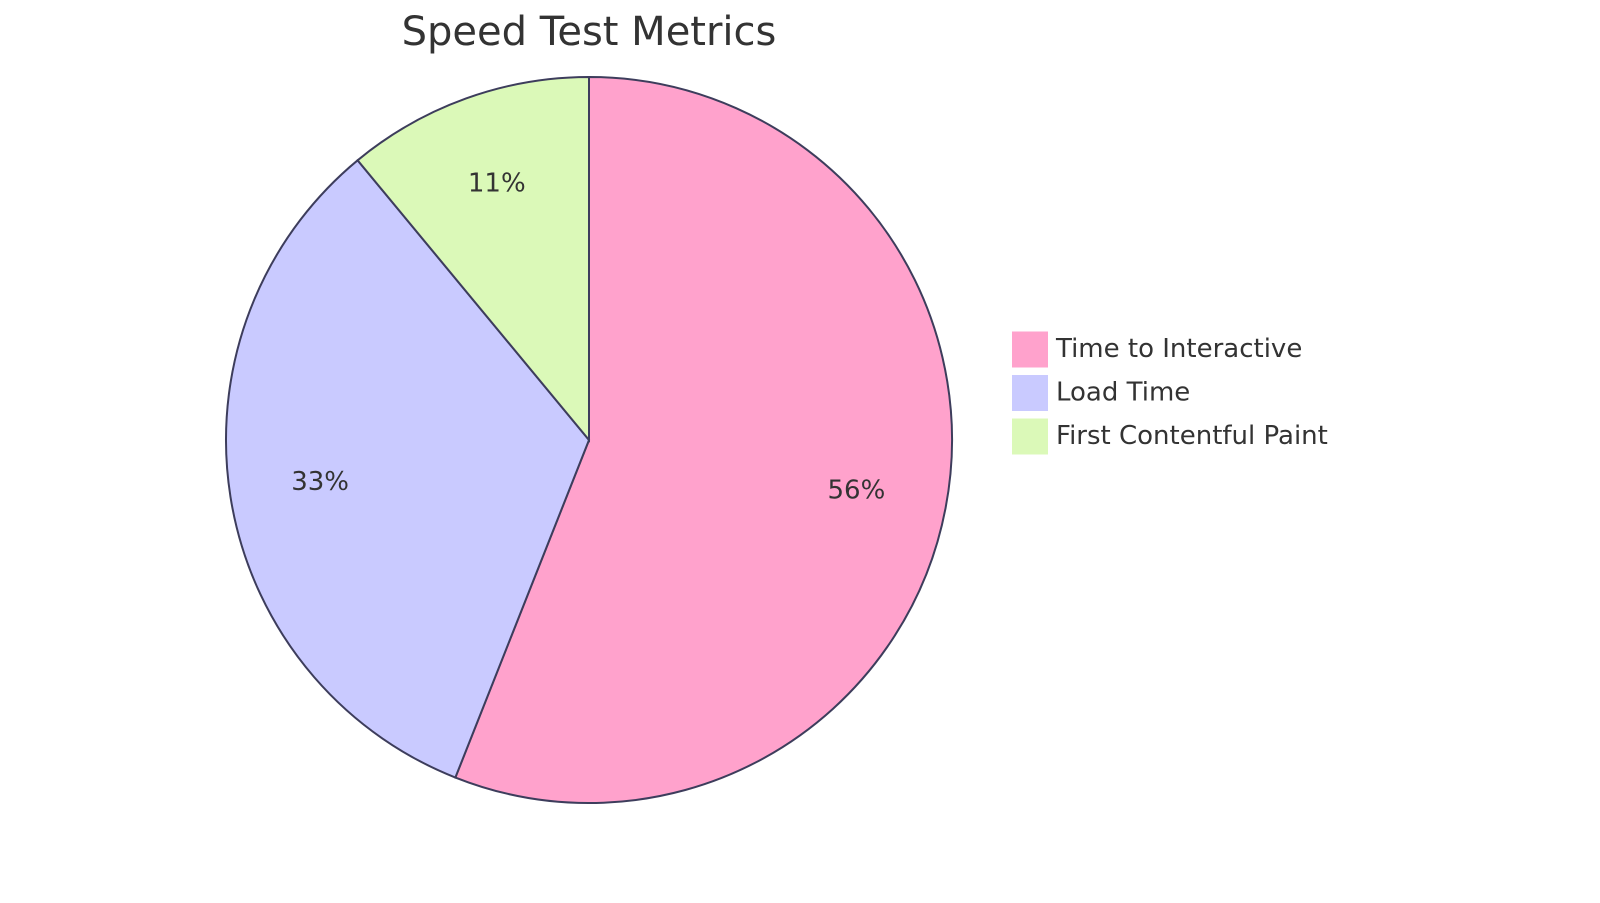 This screenshot has height=903, width=1600. What do you see at coordinates (857, 491) in the screenshot?
I see `slice-label: 56%` at bounding box center [857, 491].